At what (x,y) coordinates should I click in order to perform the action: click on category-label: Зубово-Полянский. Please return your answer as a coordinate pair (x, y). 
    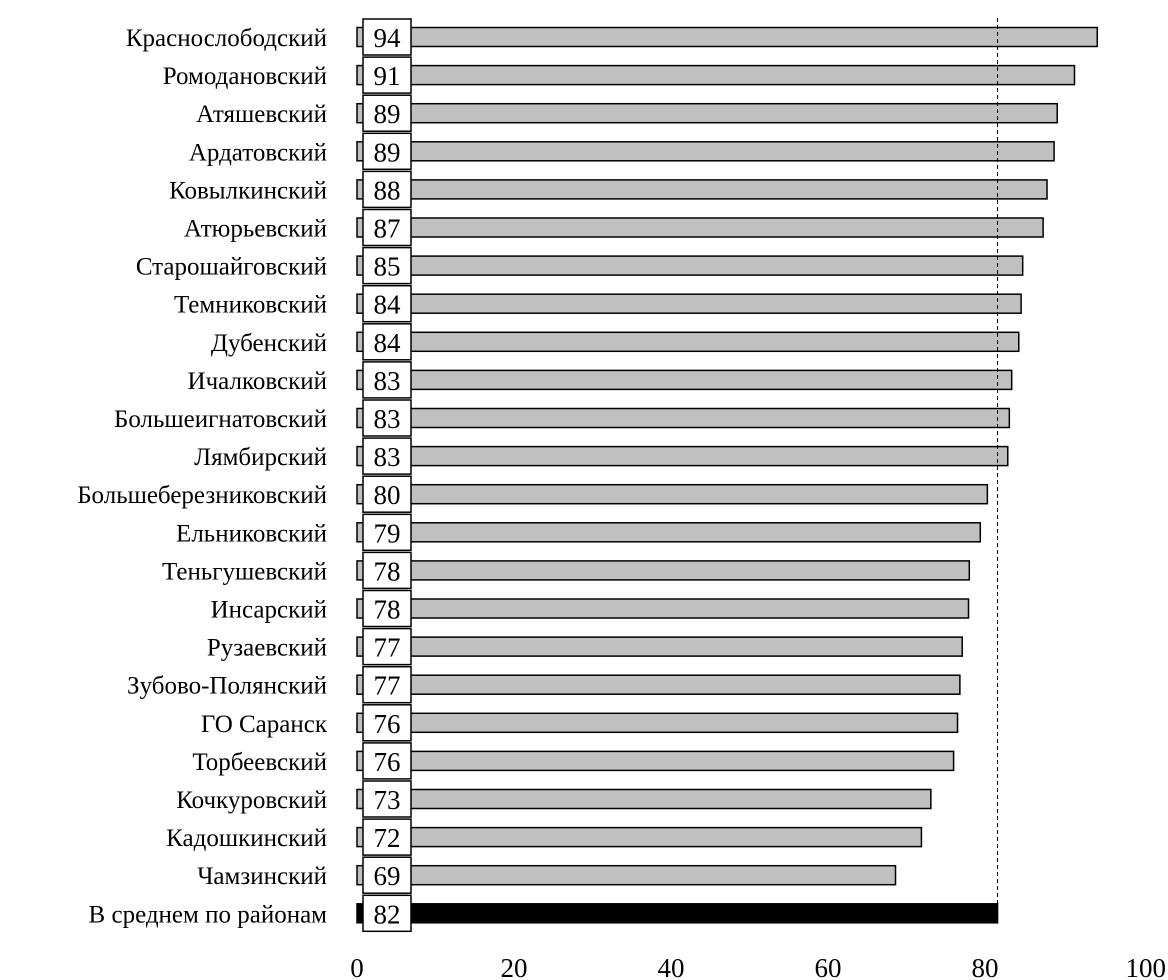
    Looking at the image, I should click on (227, 686).